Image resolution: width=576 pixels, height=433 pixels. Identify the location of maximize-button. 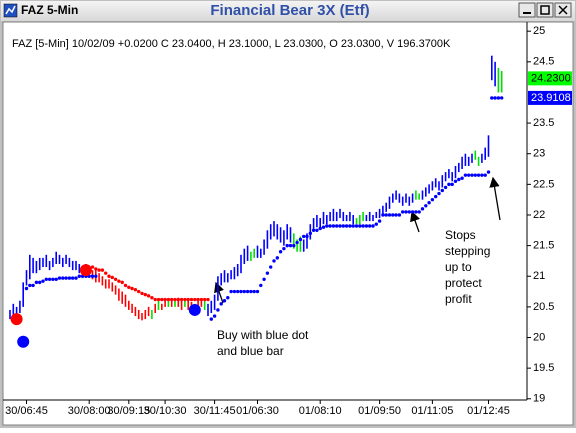
(545, 10).